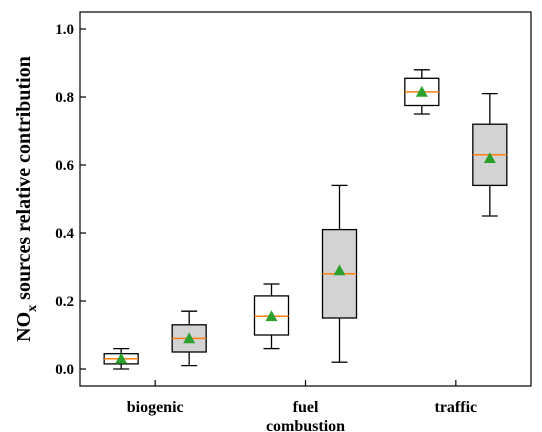 This screenshot has height=432, width=542. I want to click on y-tick-label: 1.0, so click(64, 30).